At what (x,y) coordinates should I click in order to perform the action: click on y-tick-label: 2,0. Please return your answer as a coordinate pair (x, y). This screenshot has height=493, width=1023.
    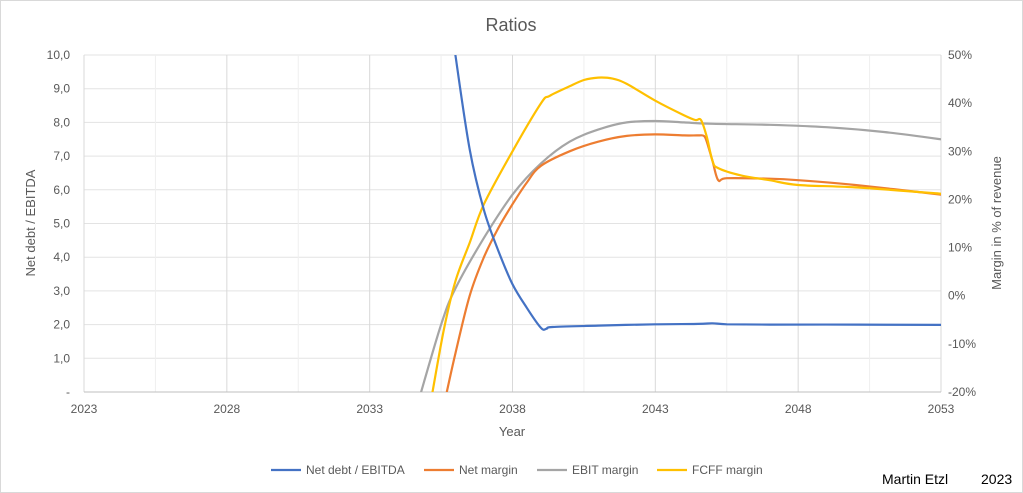
    Looking at the image, I should click on (61, 325).